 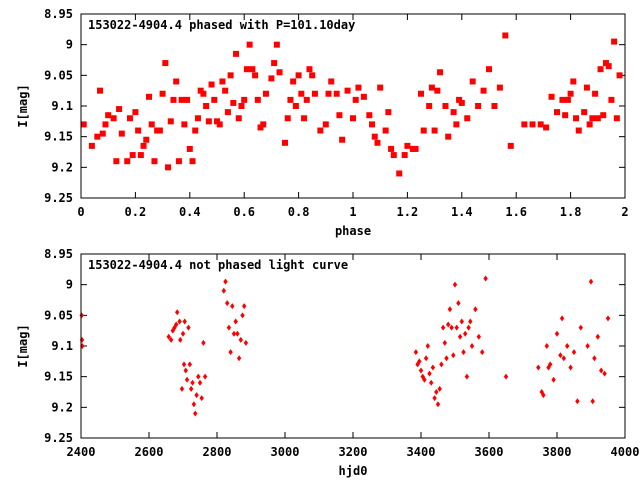 I want to click on unphased-plot-xlabel: hjd0, so click(x=353, y=471).